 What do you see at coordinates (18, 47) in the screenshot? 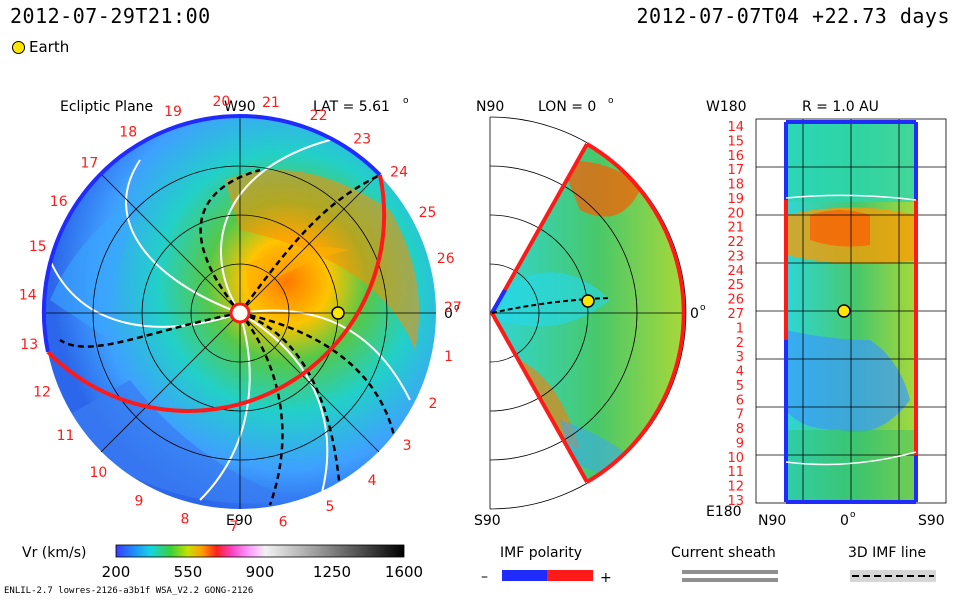
I see `earth-dot-icon` at bounding box center [18, 47].